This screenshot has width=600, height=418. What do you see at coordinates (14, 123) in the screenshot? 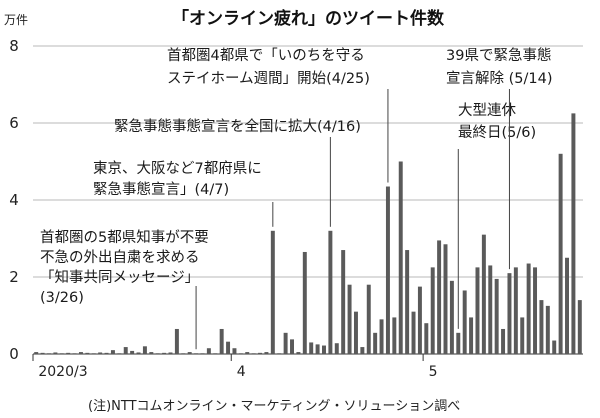
I see `y-tick-label: 6` at bounding box center [14, 123].